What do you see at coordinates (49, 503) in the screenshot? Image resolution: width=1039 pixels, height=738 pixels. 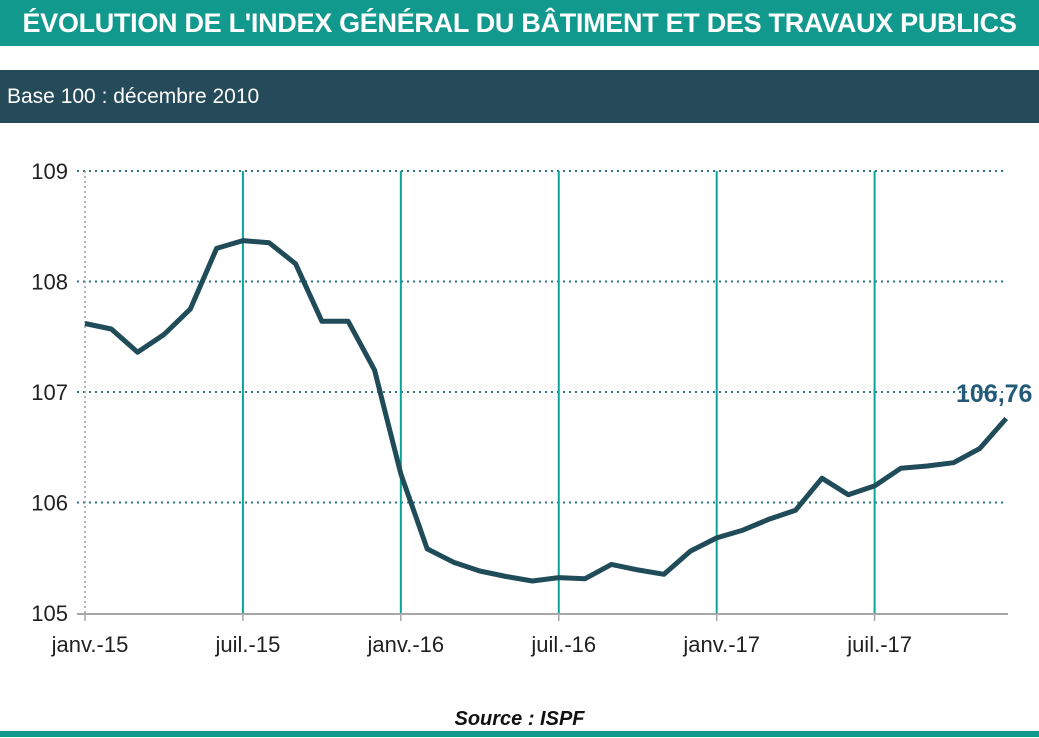 I see `y-tick-label: 106` at bounding box center [49, 503].